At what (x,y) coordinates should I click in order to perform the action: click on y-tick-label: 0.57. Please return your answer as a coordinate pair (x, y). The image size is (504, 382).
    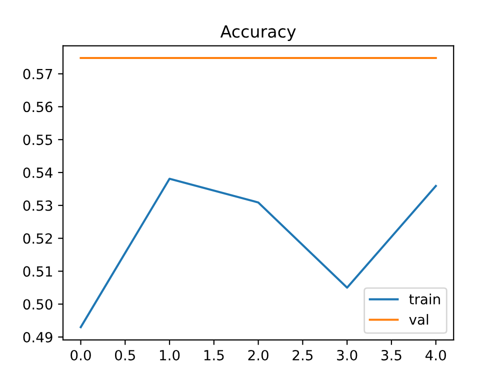
    Looking at the image, I should click on (37, 74).